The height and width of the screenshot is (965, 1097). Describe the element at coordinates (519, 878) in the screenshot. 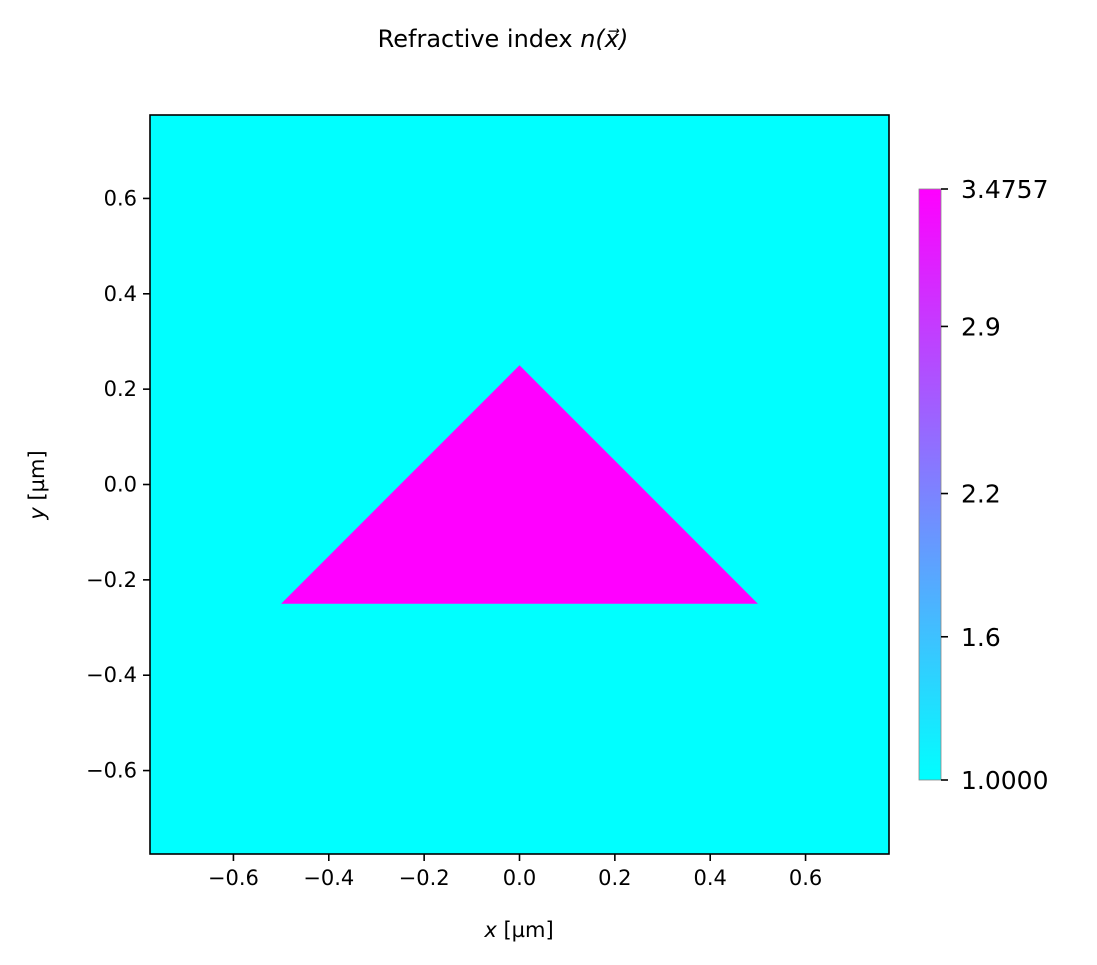

I see `x-tick-label: 0.0` at that location.